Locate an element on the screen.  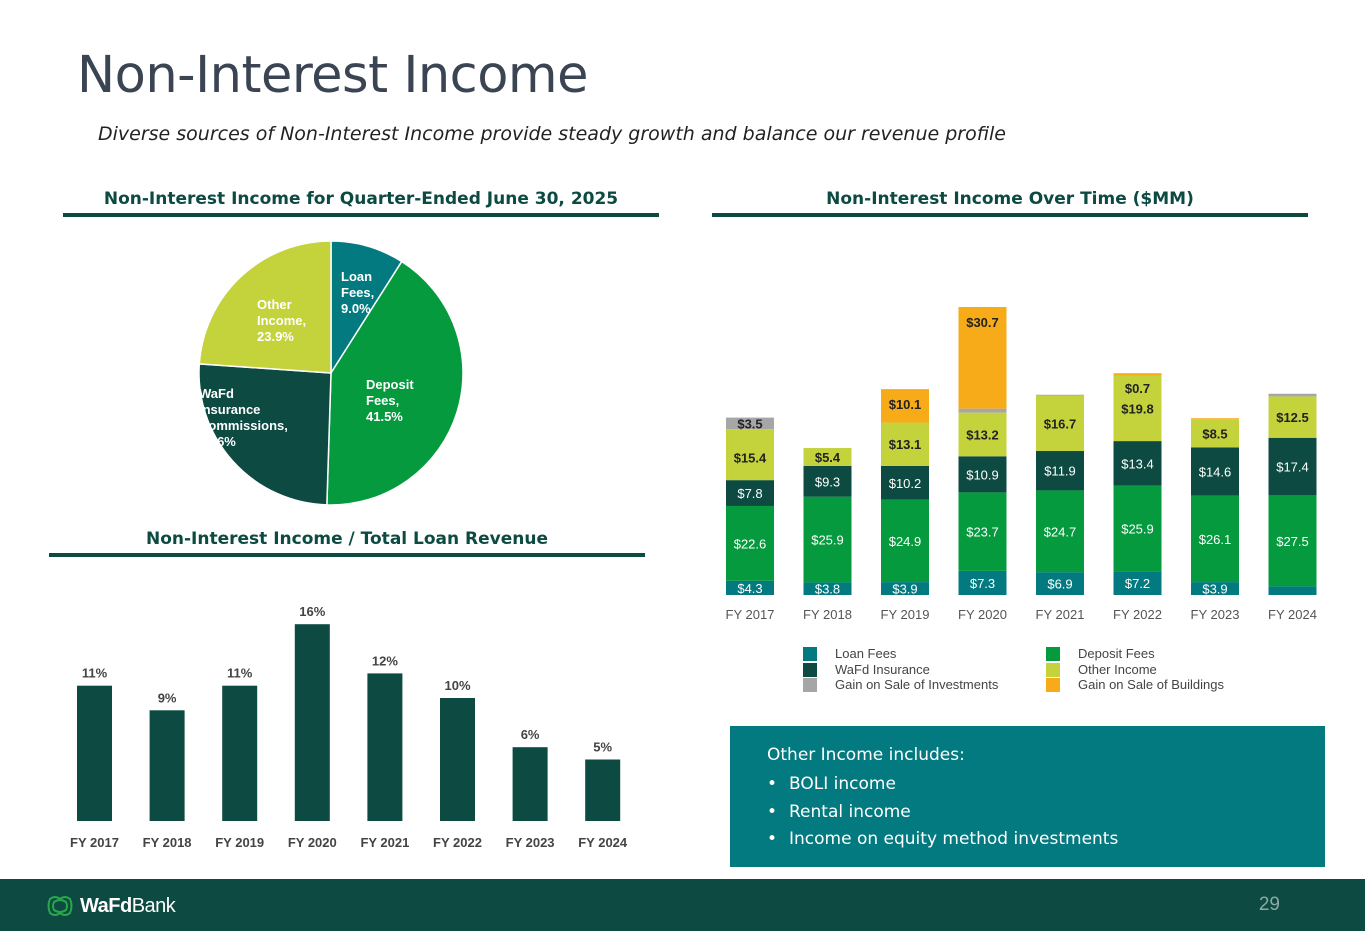
legend-label: Gain on Sale of Investments is located at coordinates (917, 684).